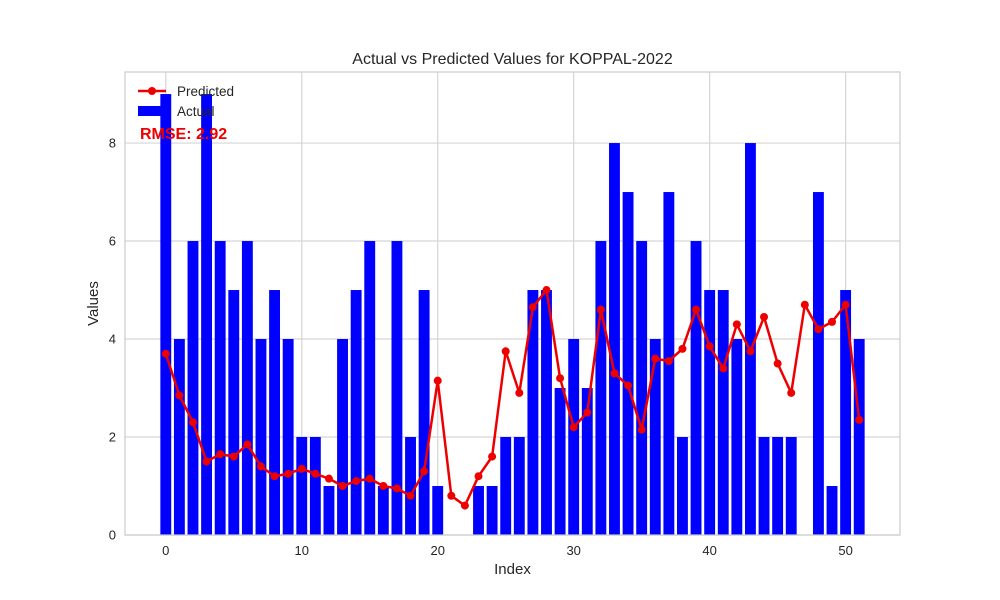  I want to click on x-tick-label: 10, so click(302, 550).